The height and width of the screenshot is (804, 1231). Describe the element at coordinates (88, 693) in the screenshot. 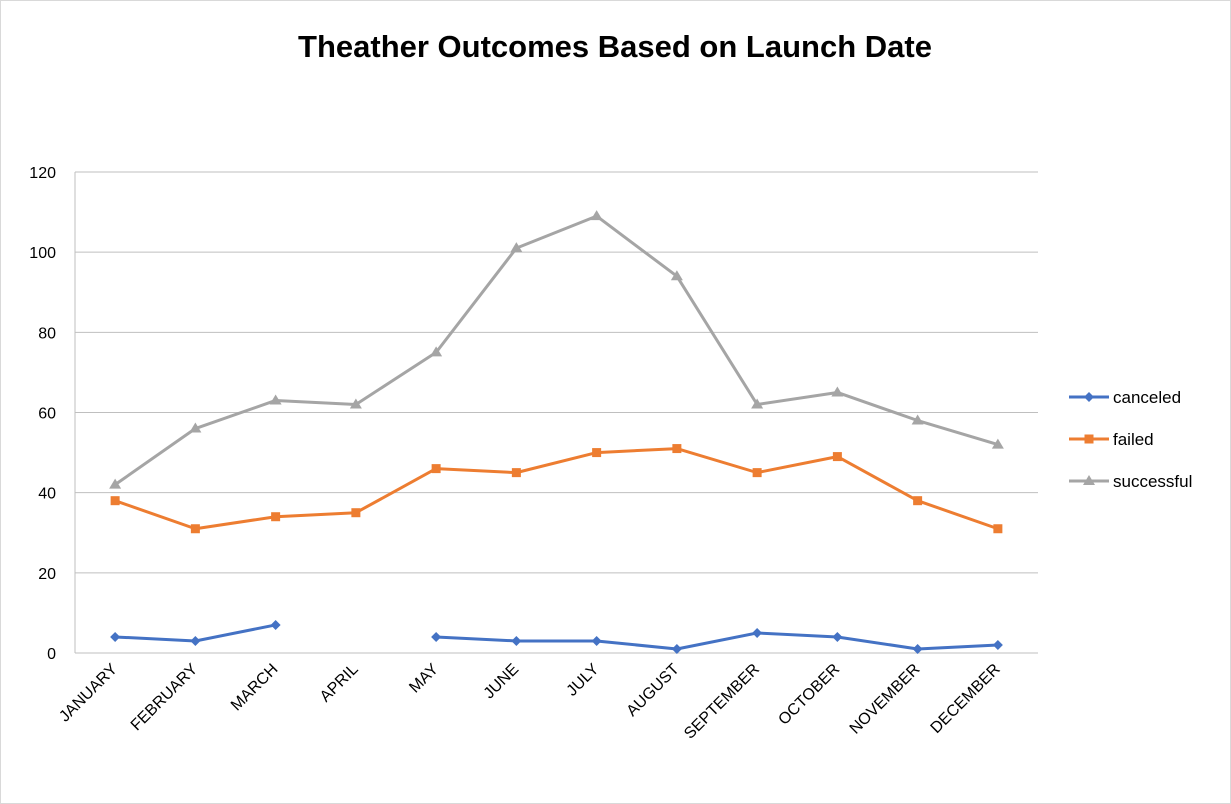

I see `x-tick-label: JANUARY` at that location.